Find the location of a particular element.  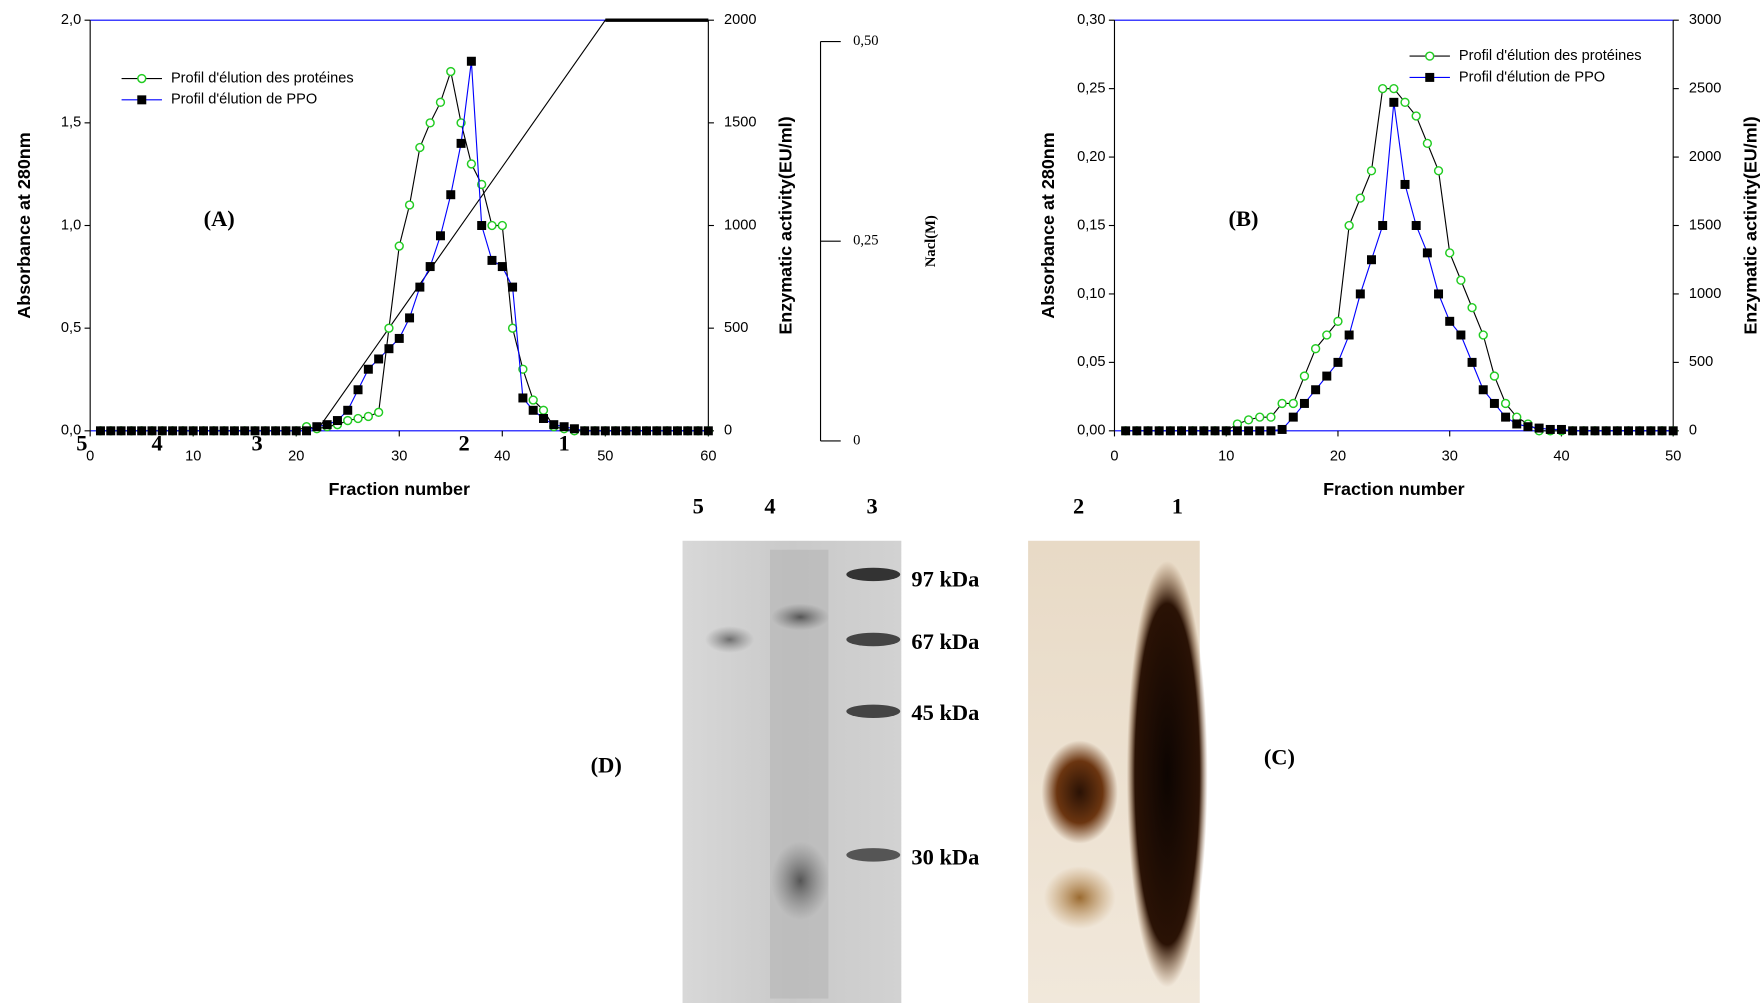

panel-label: (B) is located at coordinates (1244, 218).